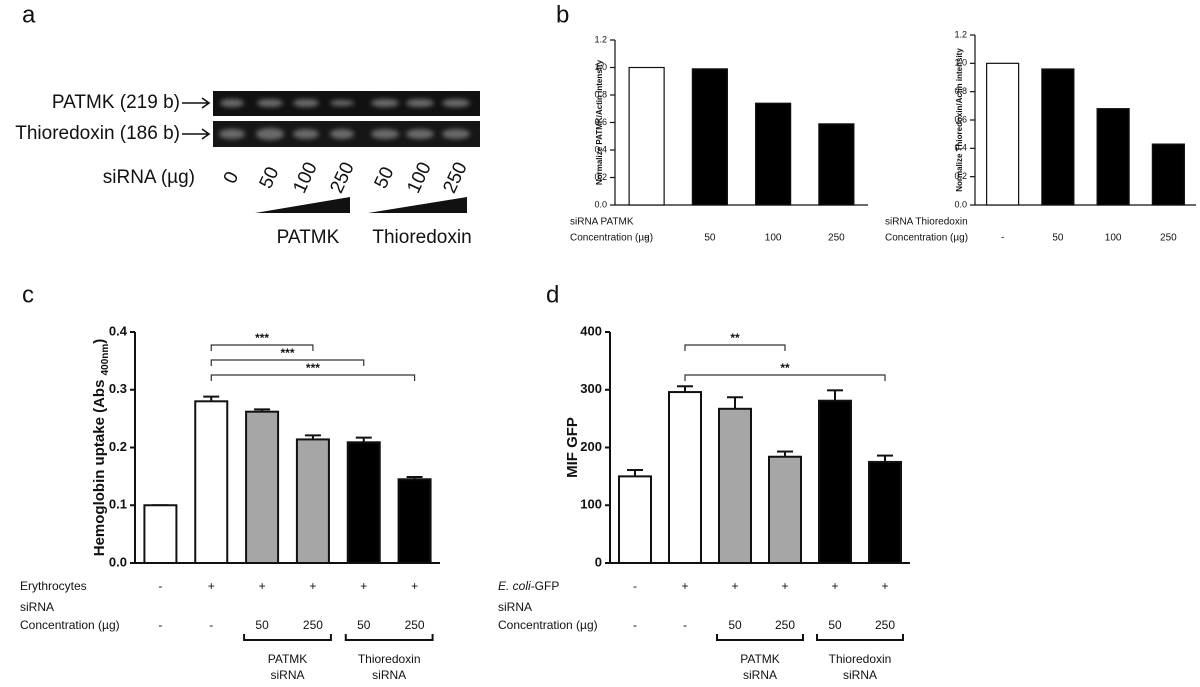 This screenshot has height=687, width=1200. Describe the element at coordinates (572, 447) in the screenshot. I see `y-axis-label-part: MIF GFP` at that location.